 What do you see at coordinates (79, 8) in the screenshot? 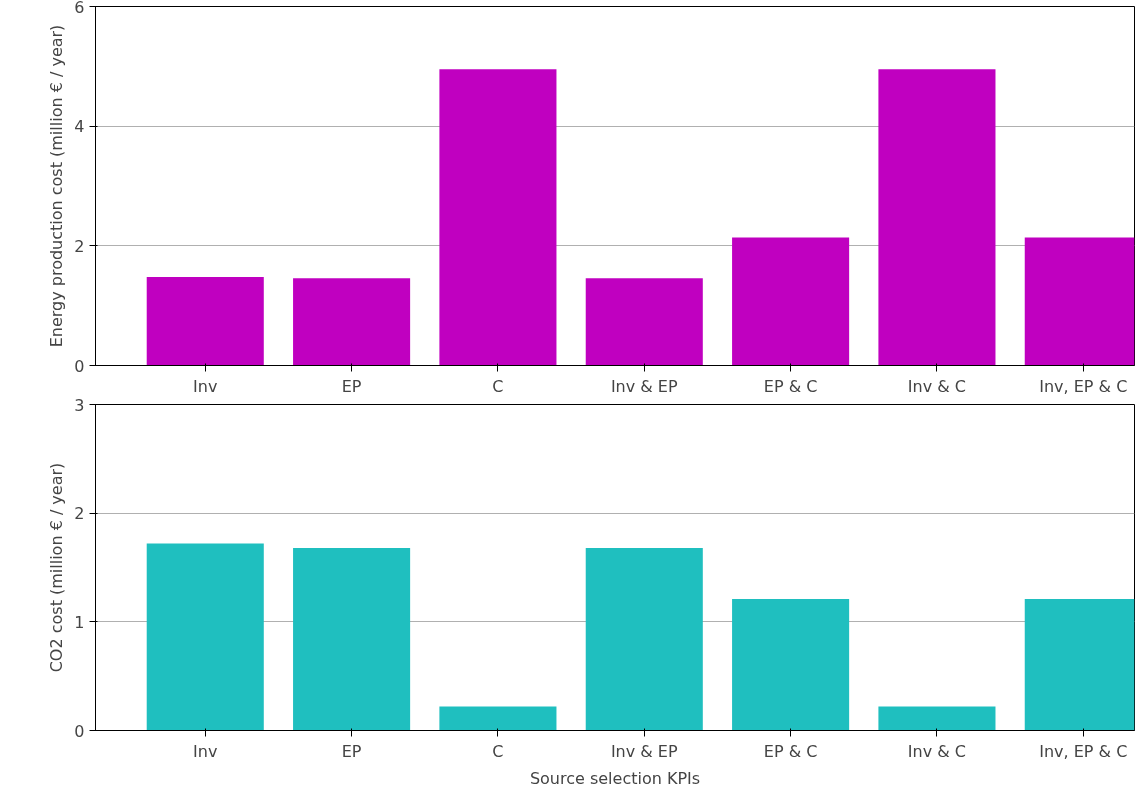
I see `y-tick-label: 6` at bounding box center [79, 8].